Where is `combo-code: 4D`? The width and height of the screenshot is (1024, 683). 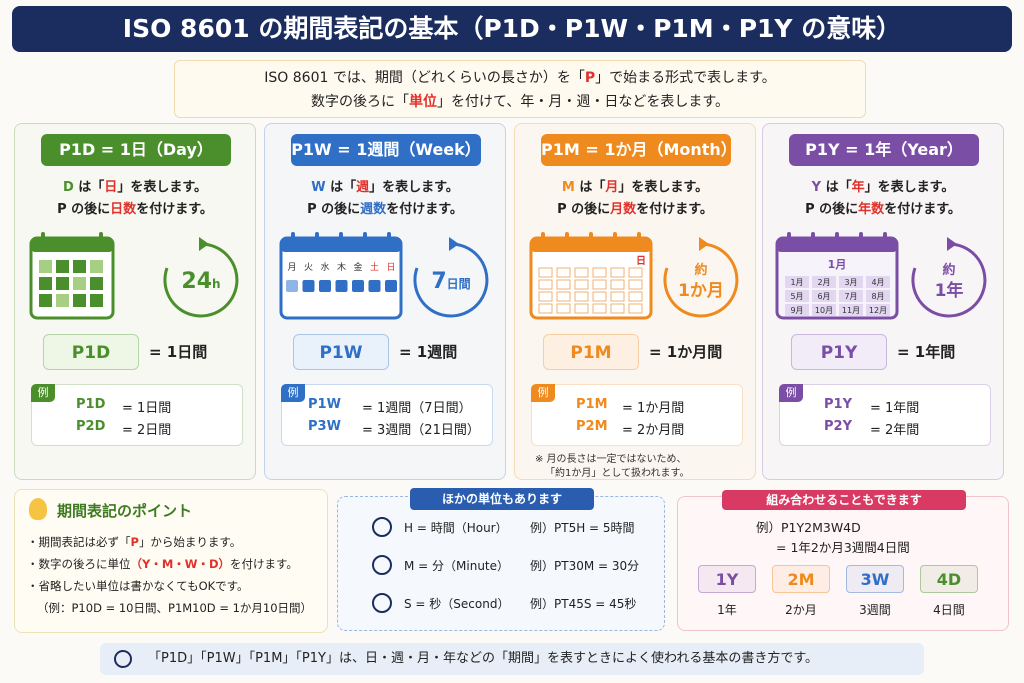
combo-code: 4D is located at coordinates (949, 579).